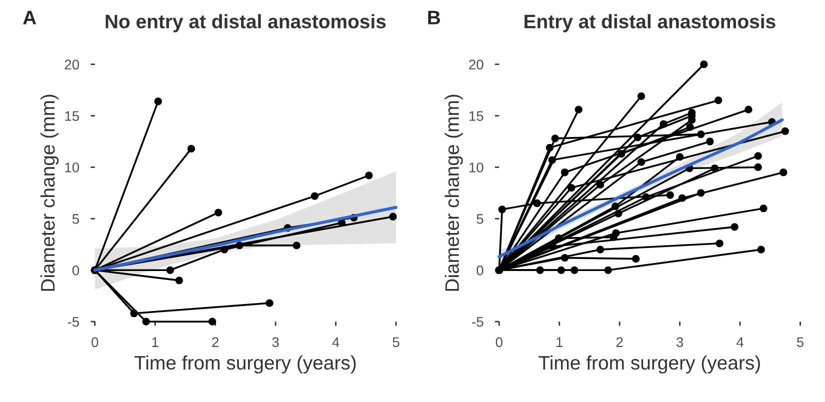 The height and width of the screenshot is (402, 825). I want to click on text: B, so click(434, 17).